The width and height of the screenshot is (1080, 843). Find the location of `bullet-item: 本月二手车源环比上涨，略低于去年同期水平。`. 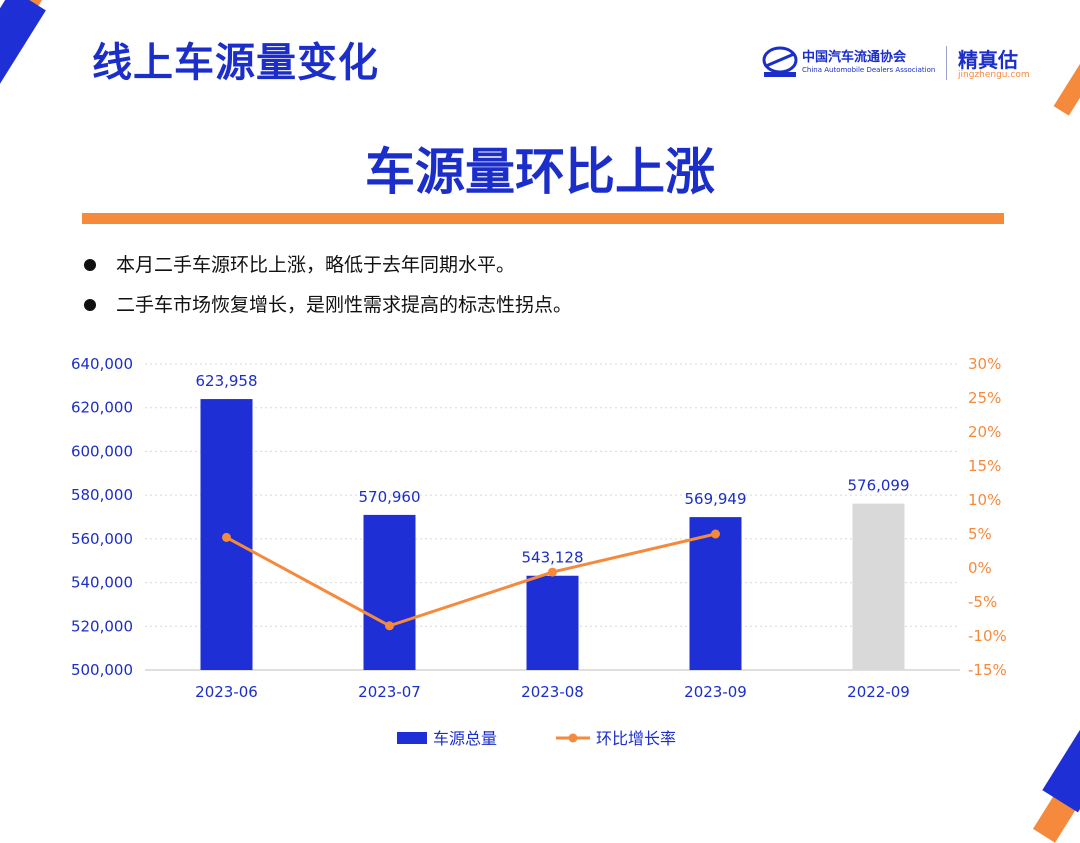

bullet-item: 本月二手车源环比上涨，略低于去年同期水平。 is located at coordinates (328, 270).